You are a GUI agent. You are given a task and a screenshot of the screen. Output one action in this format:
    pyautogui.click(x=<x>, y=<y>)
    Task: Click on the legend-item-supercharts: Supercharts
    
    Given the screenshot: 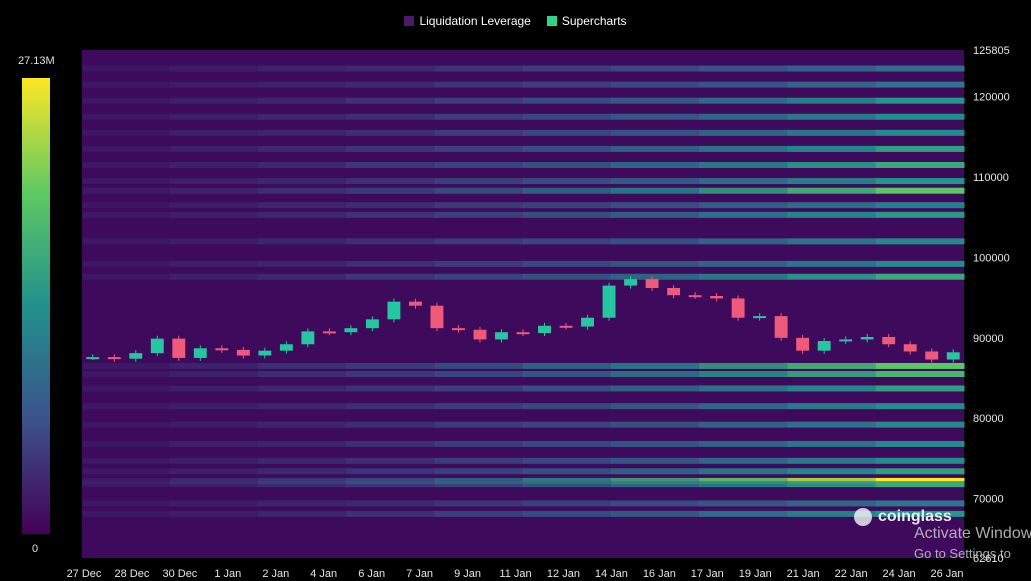 What is the action you would take?
    pyautogui.click(x=586, y=21)
    